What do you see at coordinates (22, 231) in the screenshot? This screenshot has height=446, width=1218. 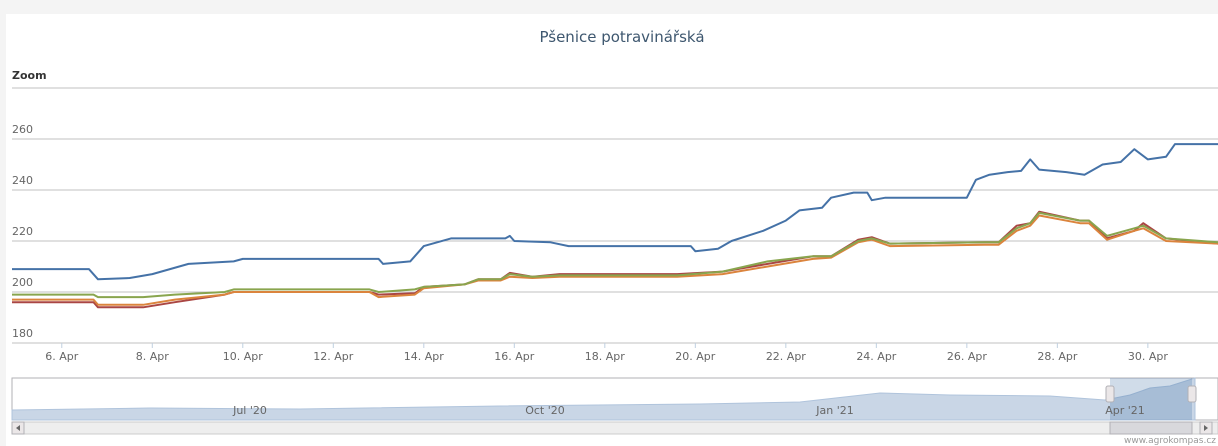 I see `y-tick-label: 220` at bounding box center [22, 231].